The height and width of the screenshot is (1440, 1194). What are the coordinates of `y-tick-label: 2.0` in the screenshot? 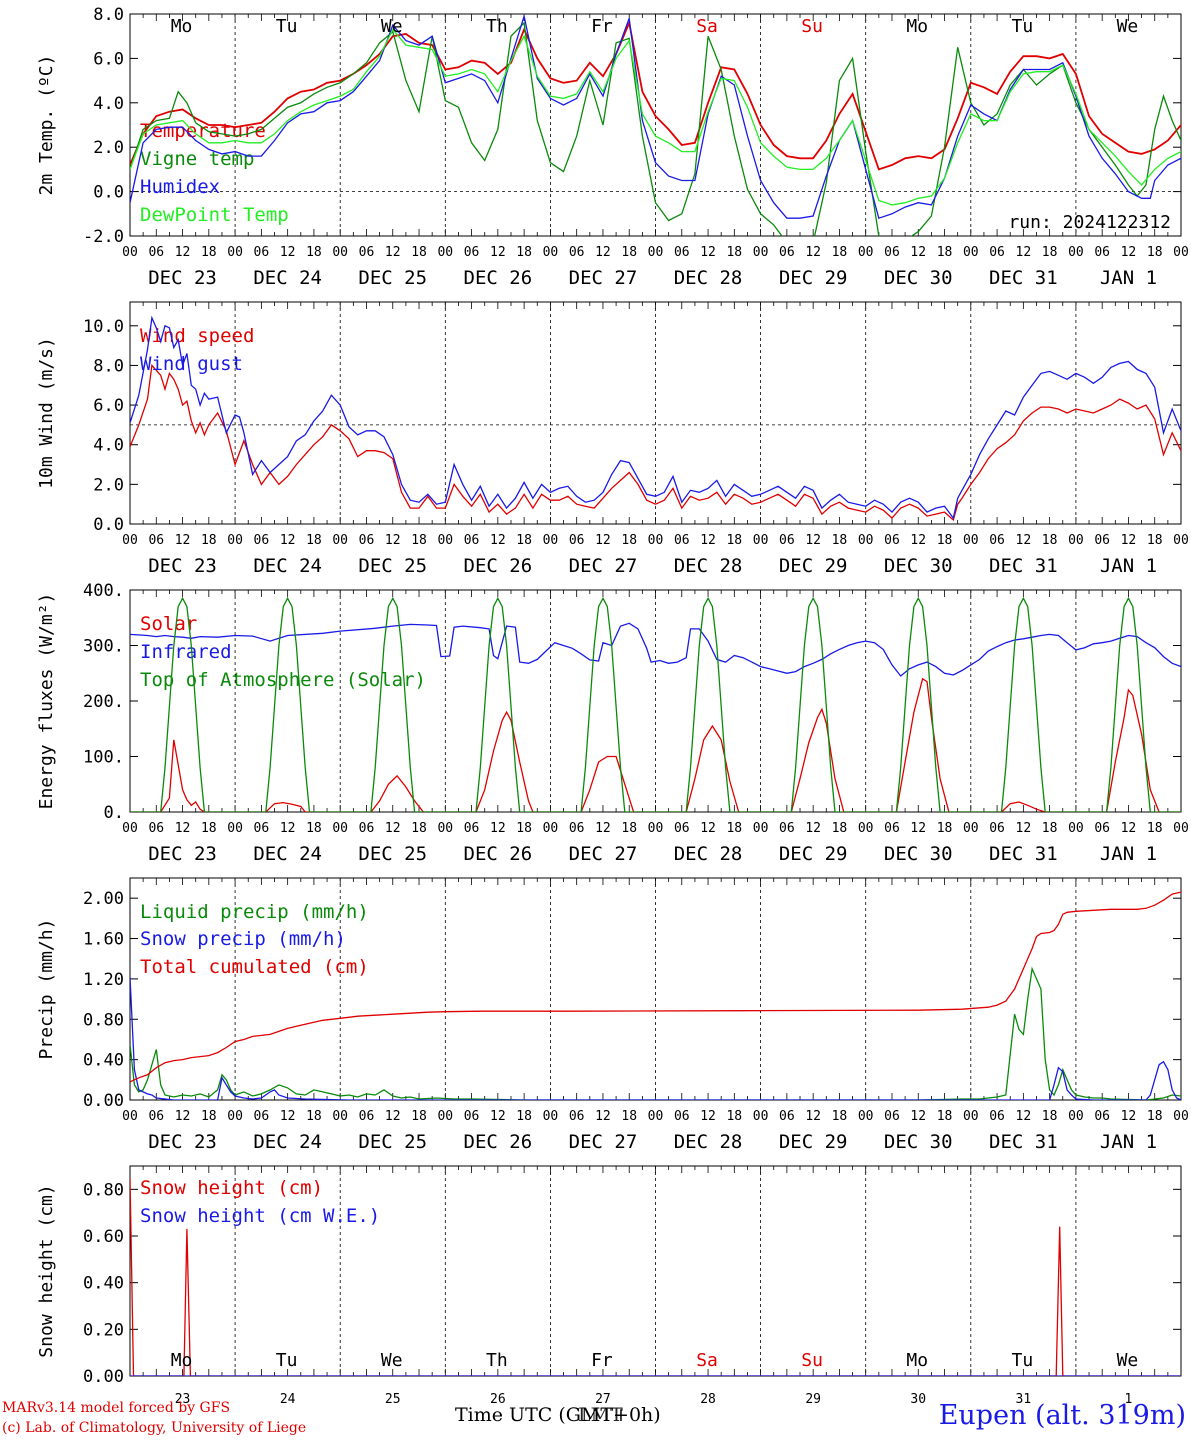 It's located at (108, 148).